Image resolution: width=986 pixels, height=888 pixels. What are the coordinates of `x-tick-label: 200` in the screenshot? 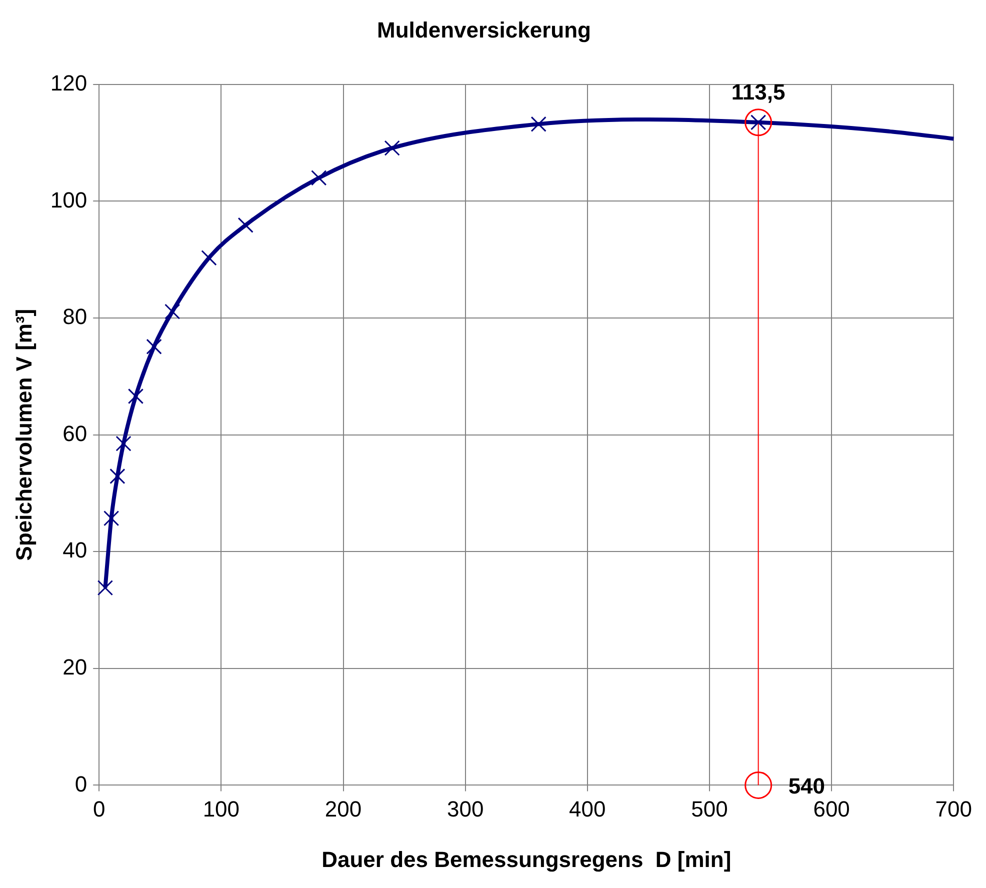 It's located at (343, 809).